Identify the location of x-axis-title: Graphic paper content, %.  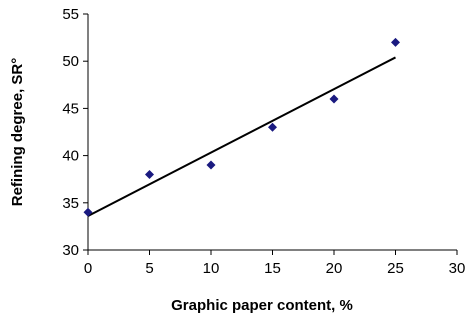
(262, 305).